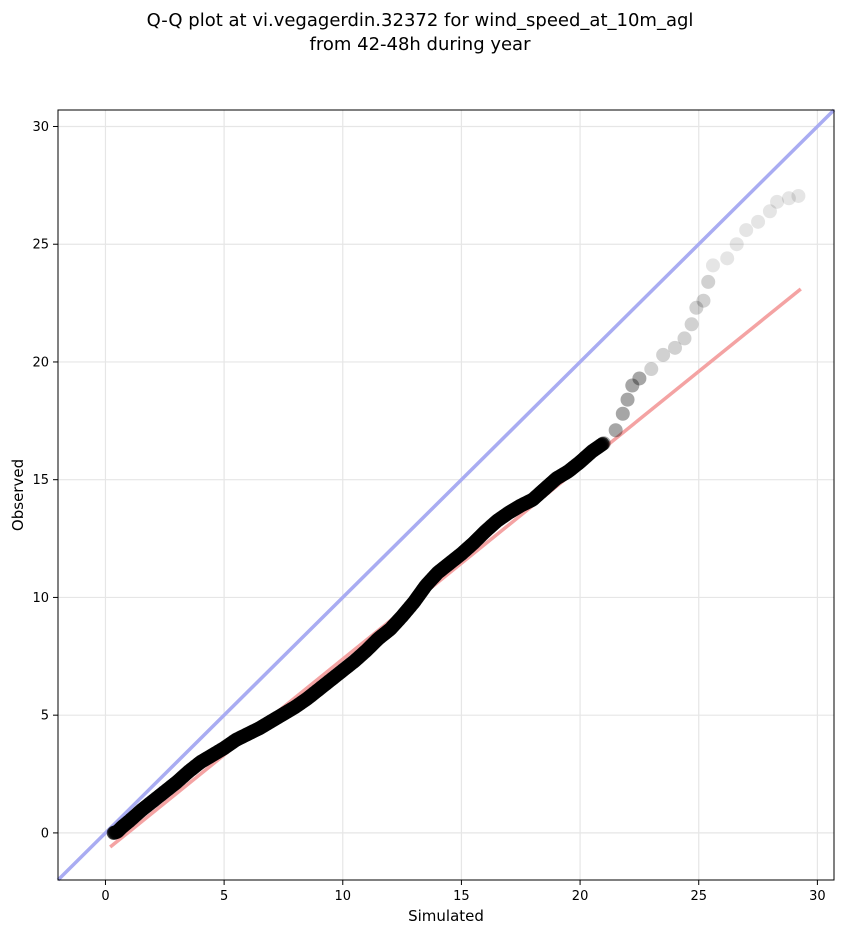 This screenshot has width=843, height=934. What do you see at coordinates (40, 127) in the screenshot?
I see `y-tick-label: 30` at bounding box center [40, 127].